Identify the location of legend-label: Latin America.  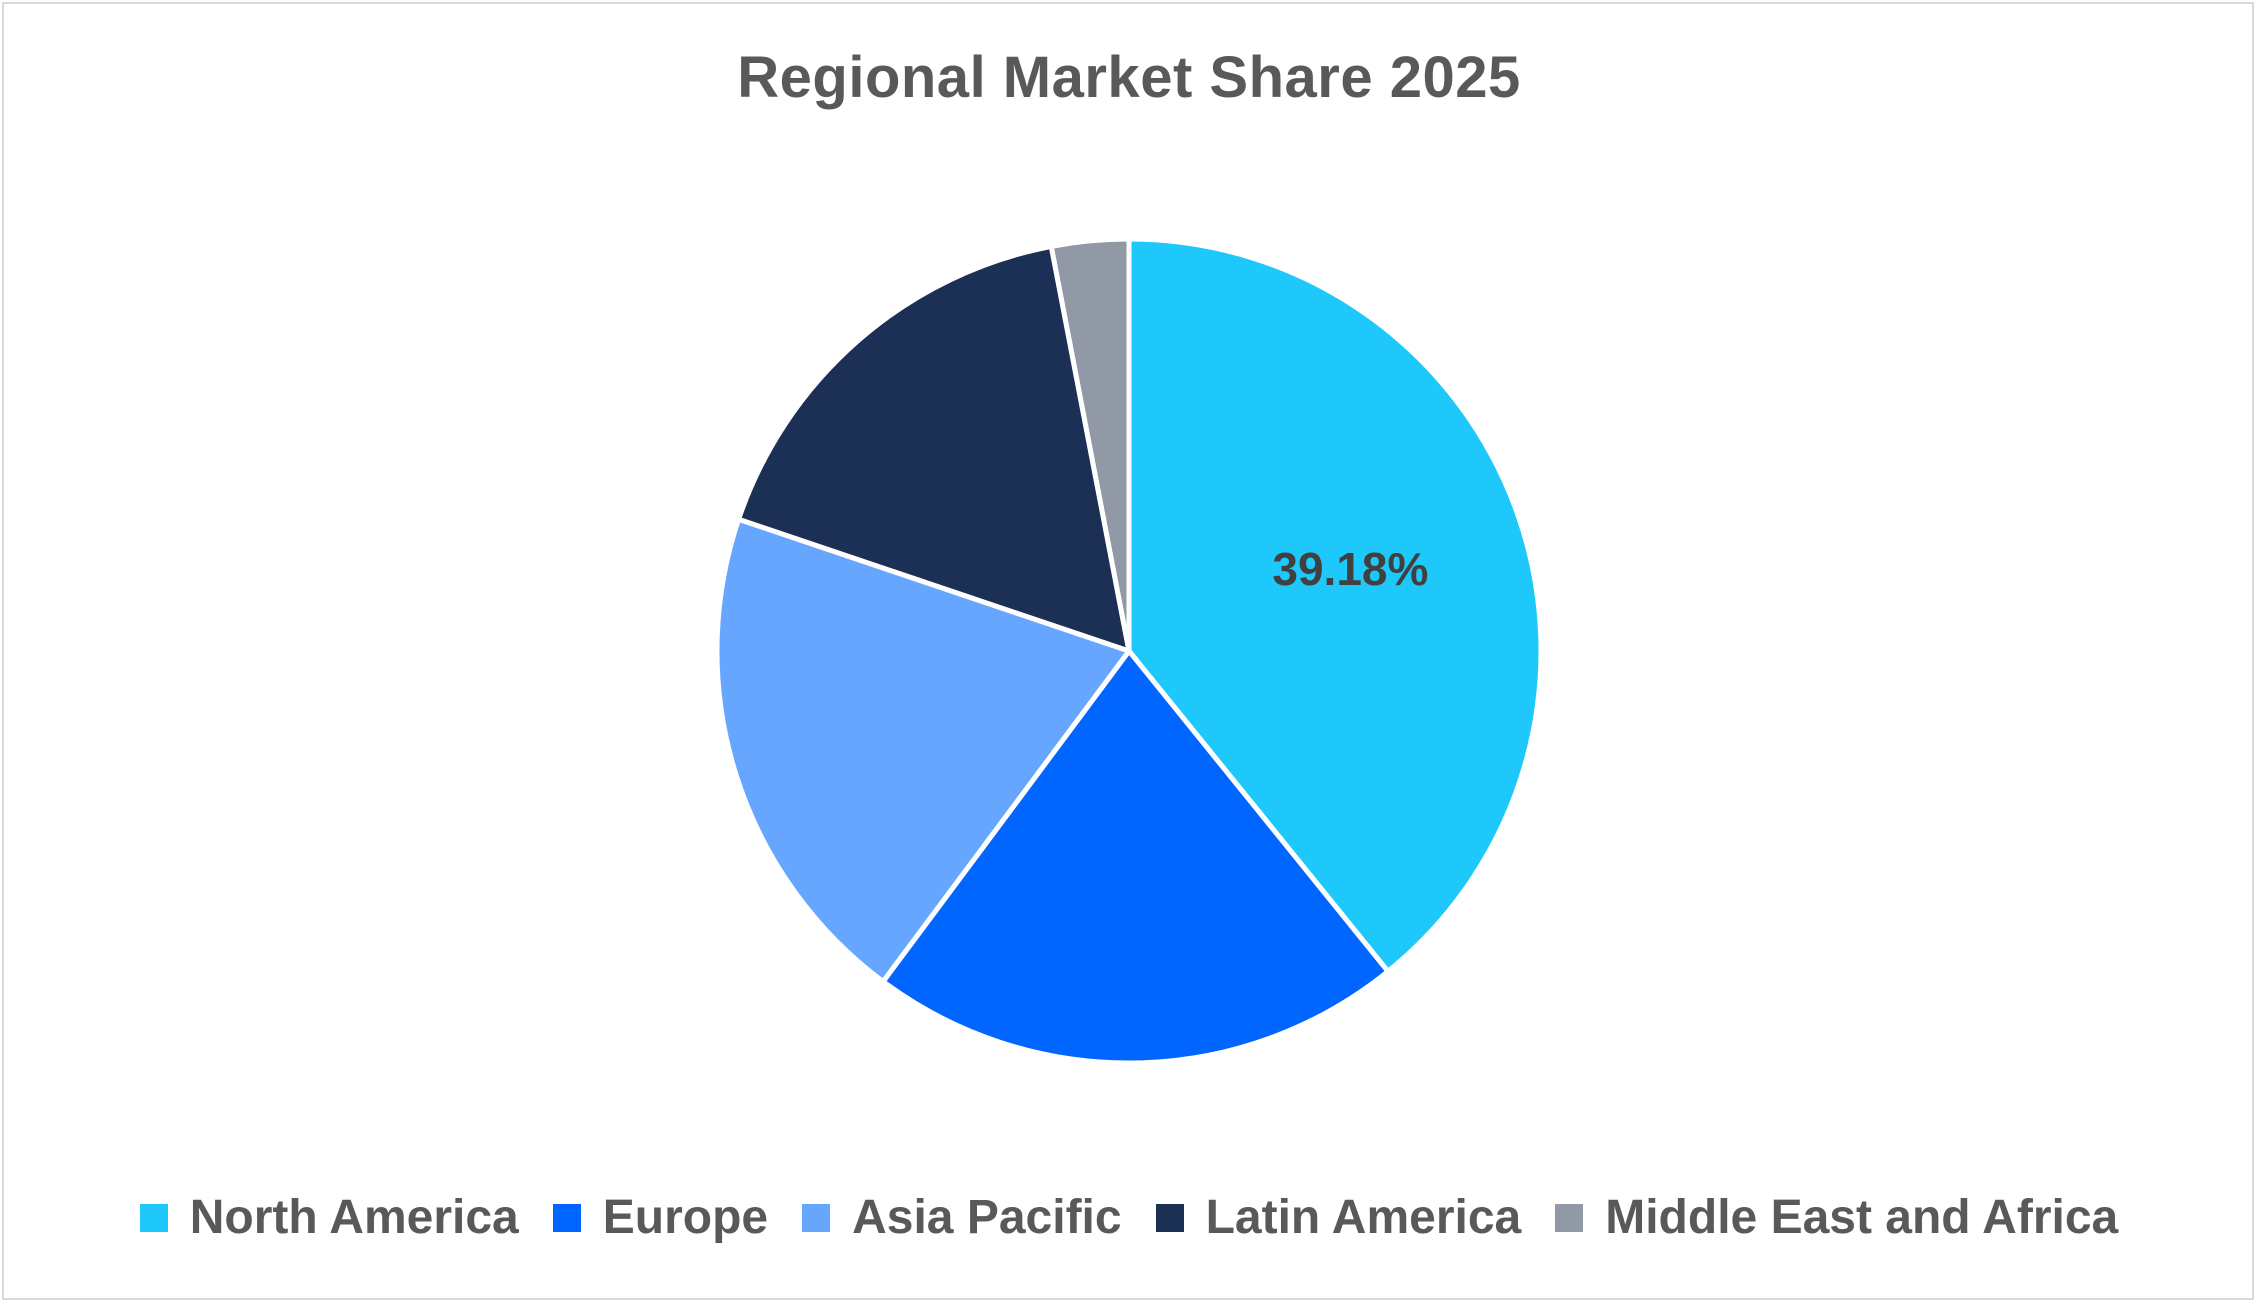
(1363, 1217).